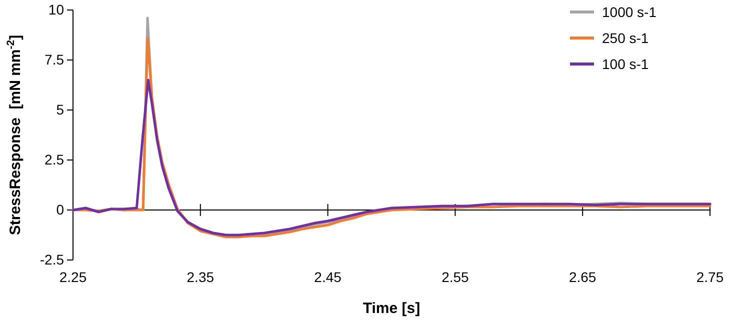 This screenshot has width=729, height=322. What do you see at coordinates (200, 276) in the screenshot?
I see `x-tick-label: 2.35` at bounding box center [200, 276].